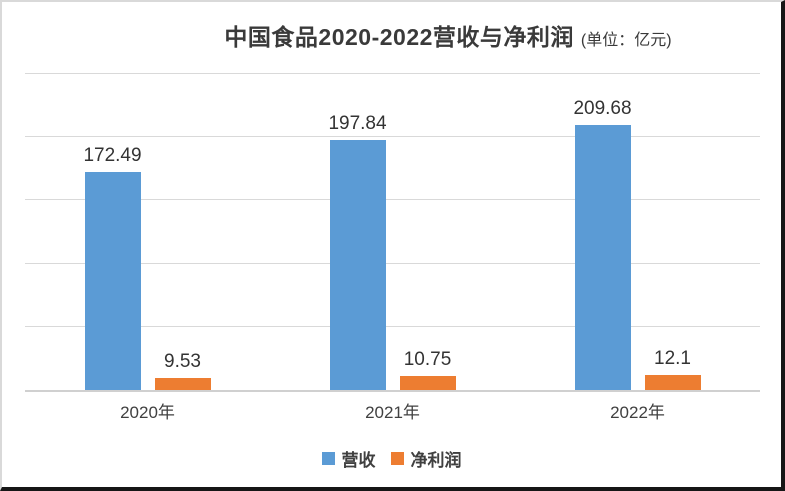  Describe the element at coordinates (357, 251) in the screenshot. I see `bar-revenue: 197.84` at that location.